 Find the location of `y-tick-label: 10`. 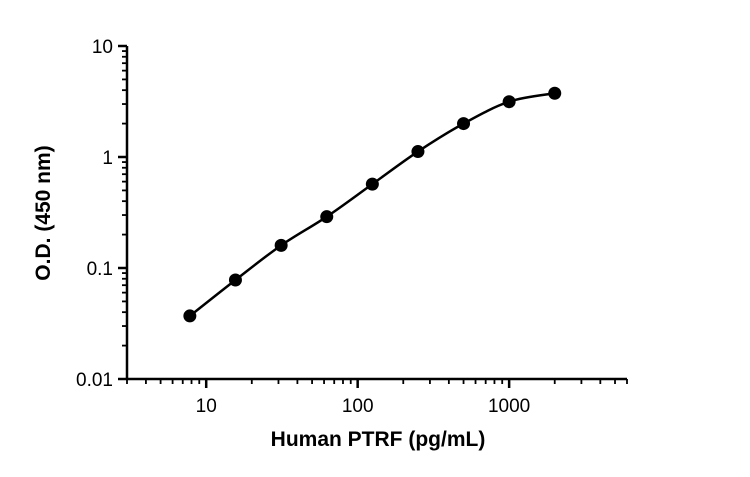

y-tick-label: 10 is located at coordinates (102, 47).